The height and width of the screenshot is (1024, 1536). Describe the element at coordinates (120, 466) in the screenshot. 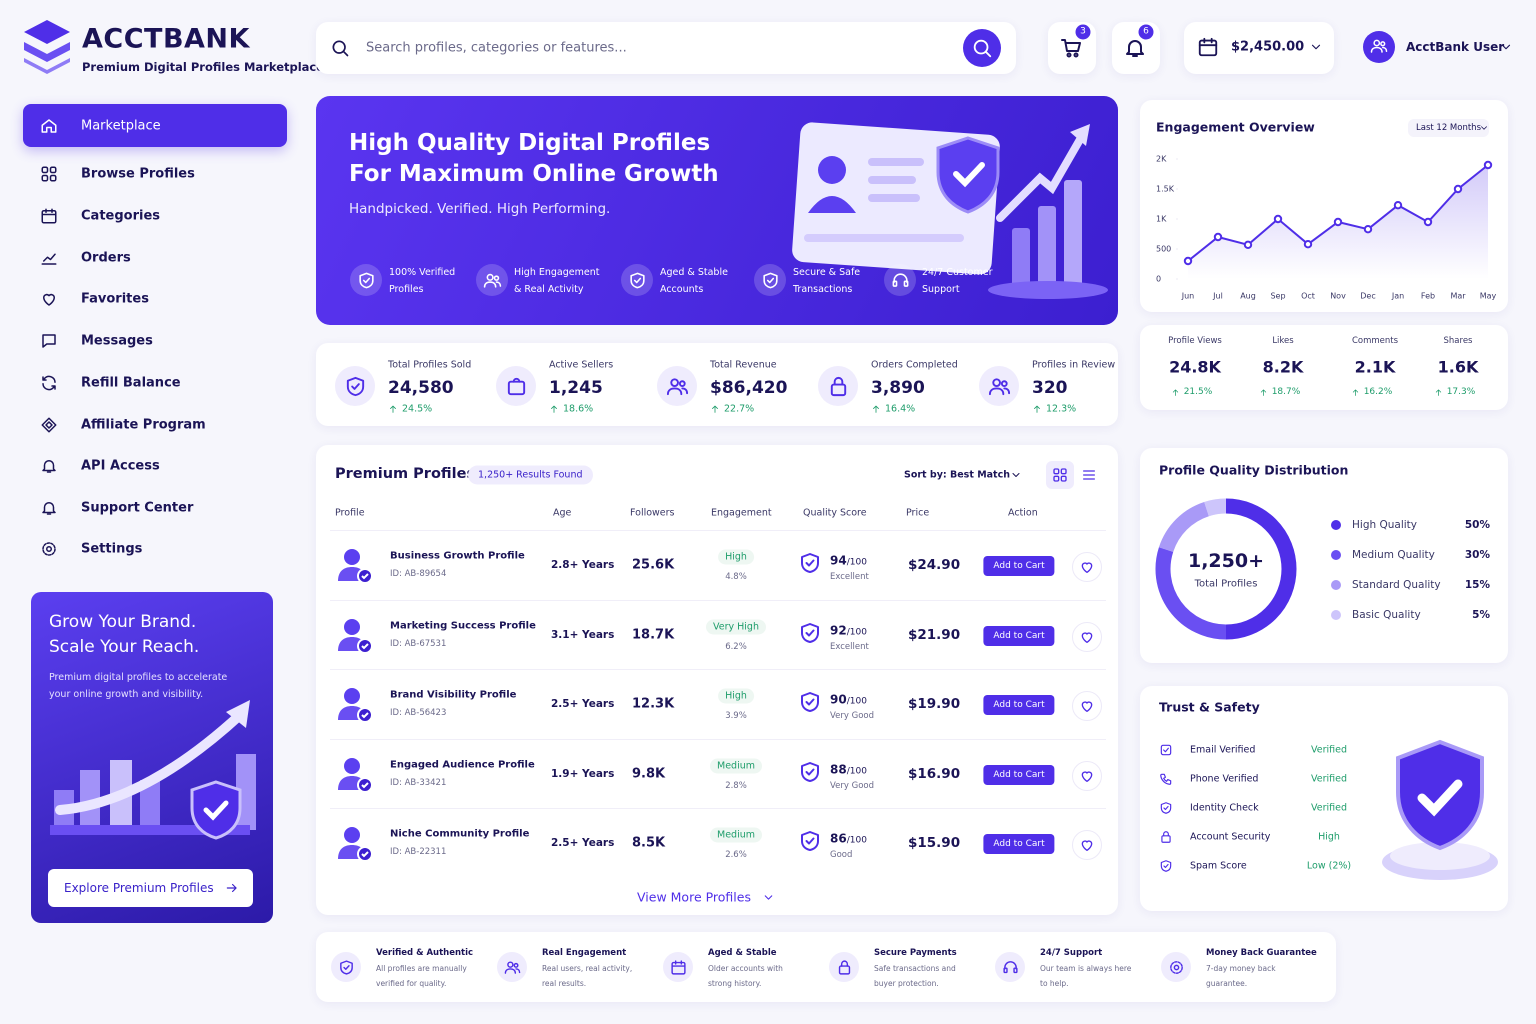

I see `nav-item: API Access` at that location.